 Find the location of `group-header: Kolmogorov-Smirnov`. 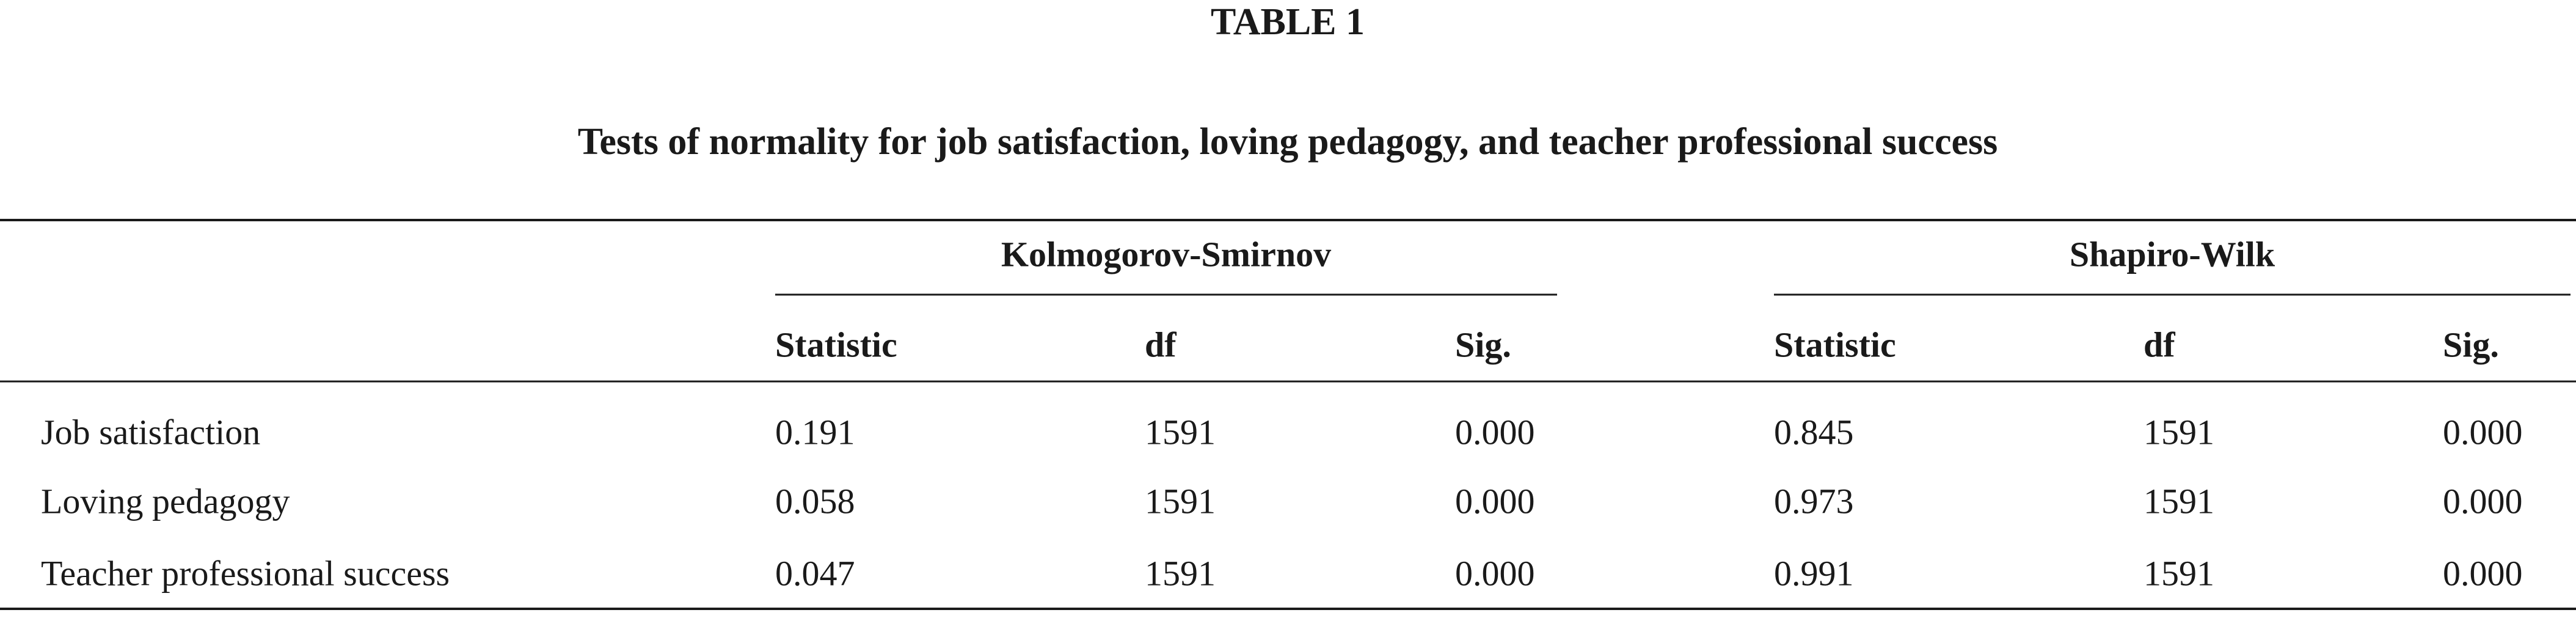

group-header: Kolmogorov-Smirnov is located at coordinates (1166, 254).